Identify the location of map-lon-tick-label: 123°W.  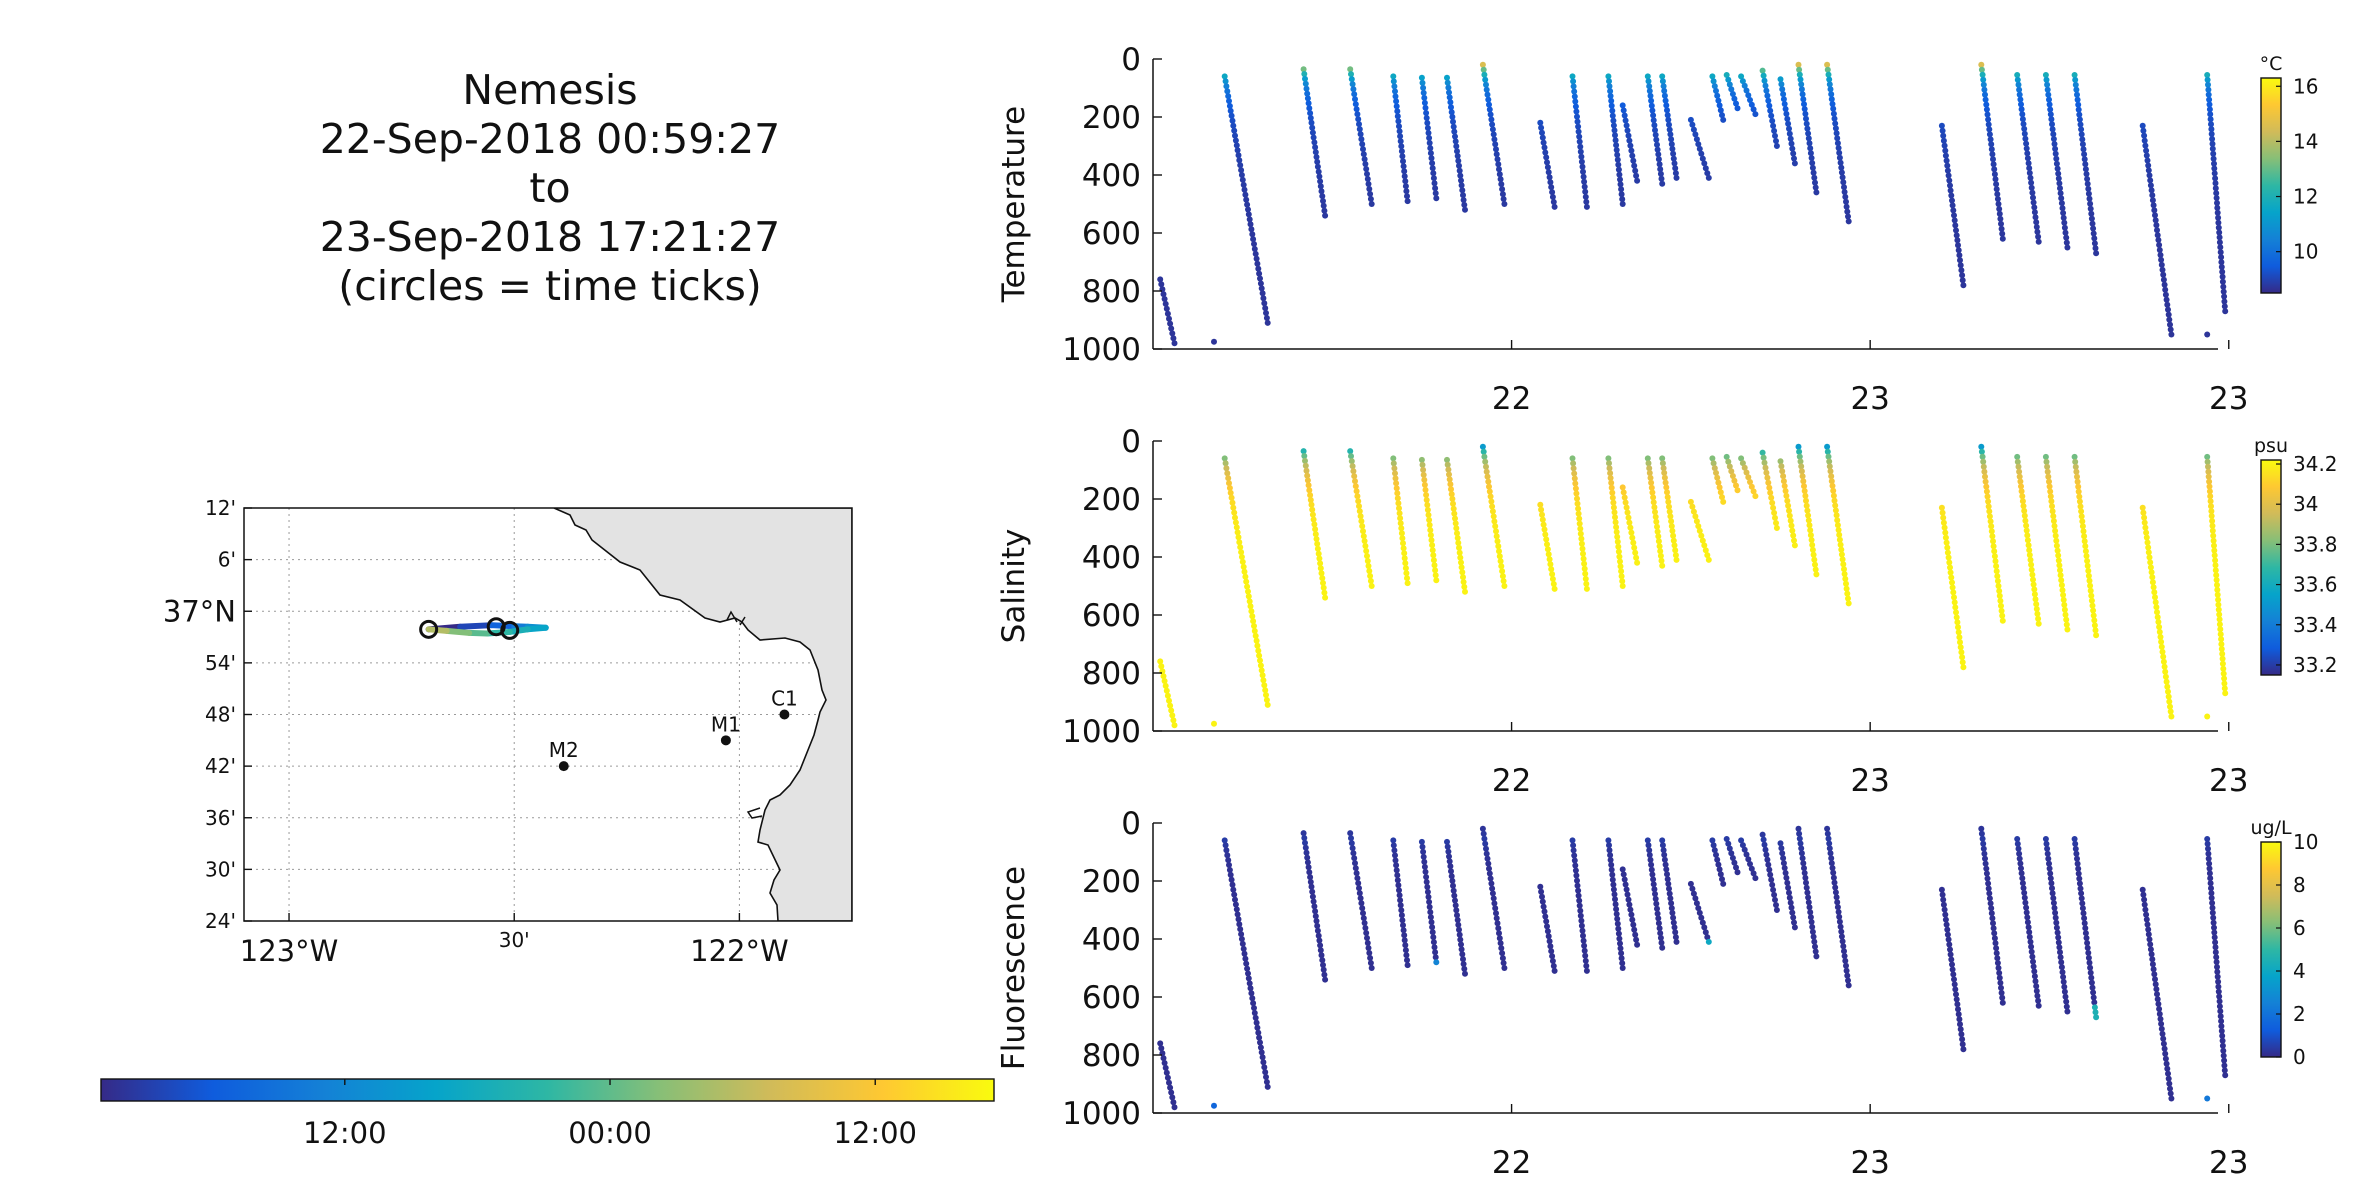
(289, 951).